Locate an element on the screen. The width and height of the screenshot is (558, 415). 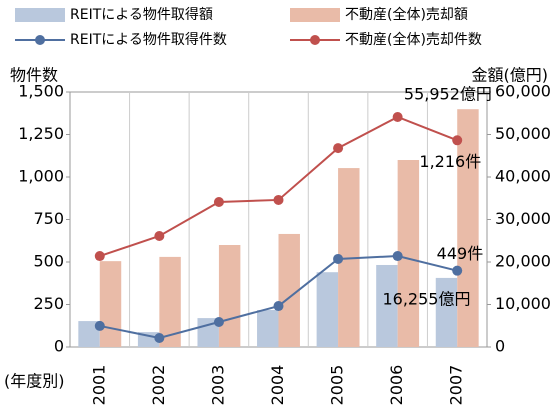
y-tick-label: 500 is located at coordinates (48, 261).